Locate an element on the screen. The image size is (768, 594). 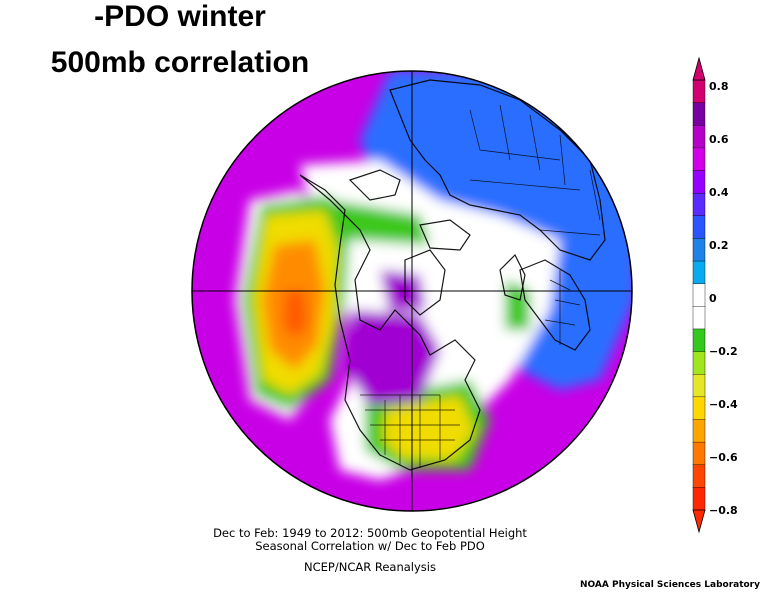
coastline-north-america is located at coordinates (390, 322).